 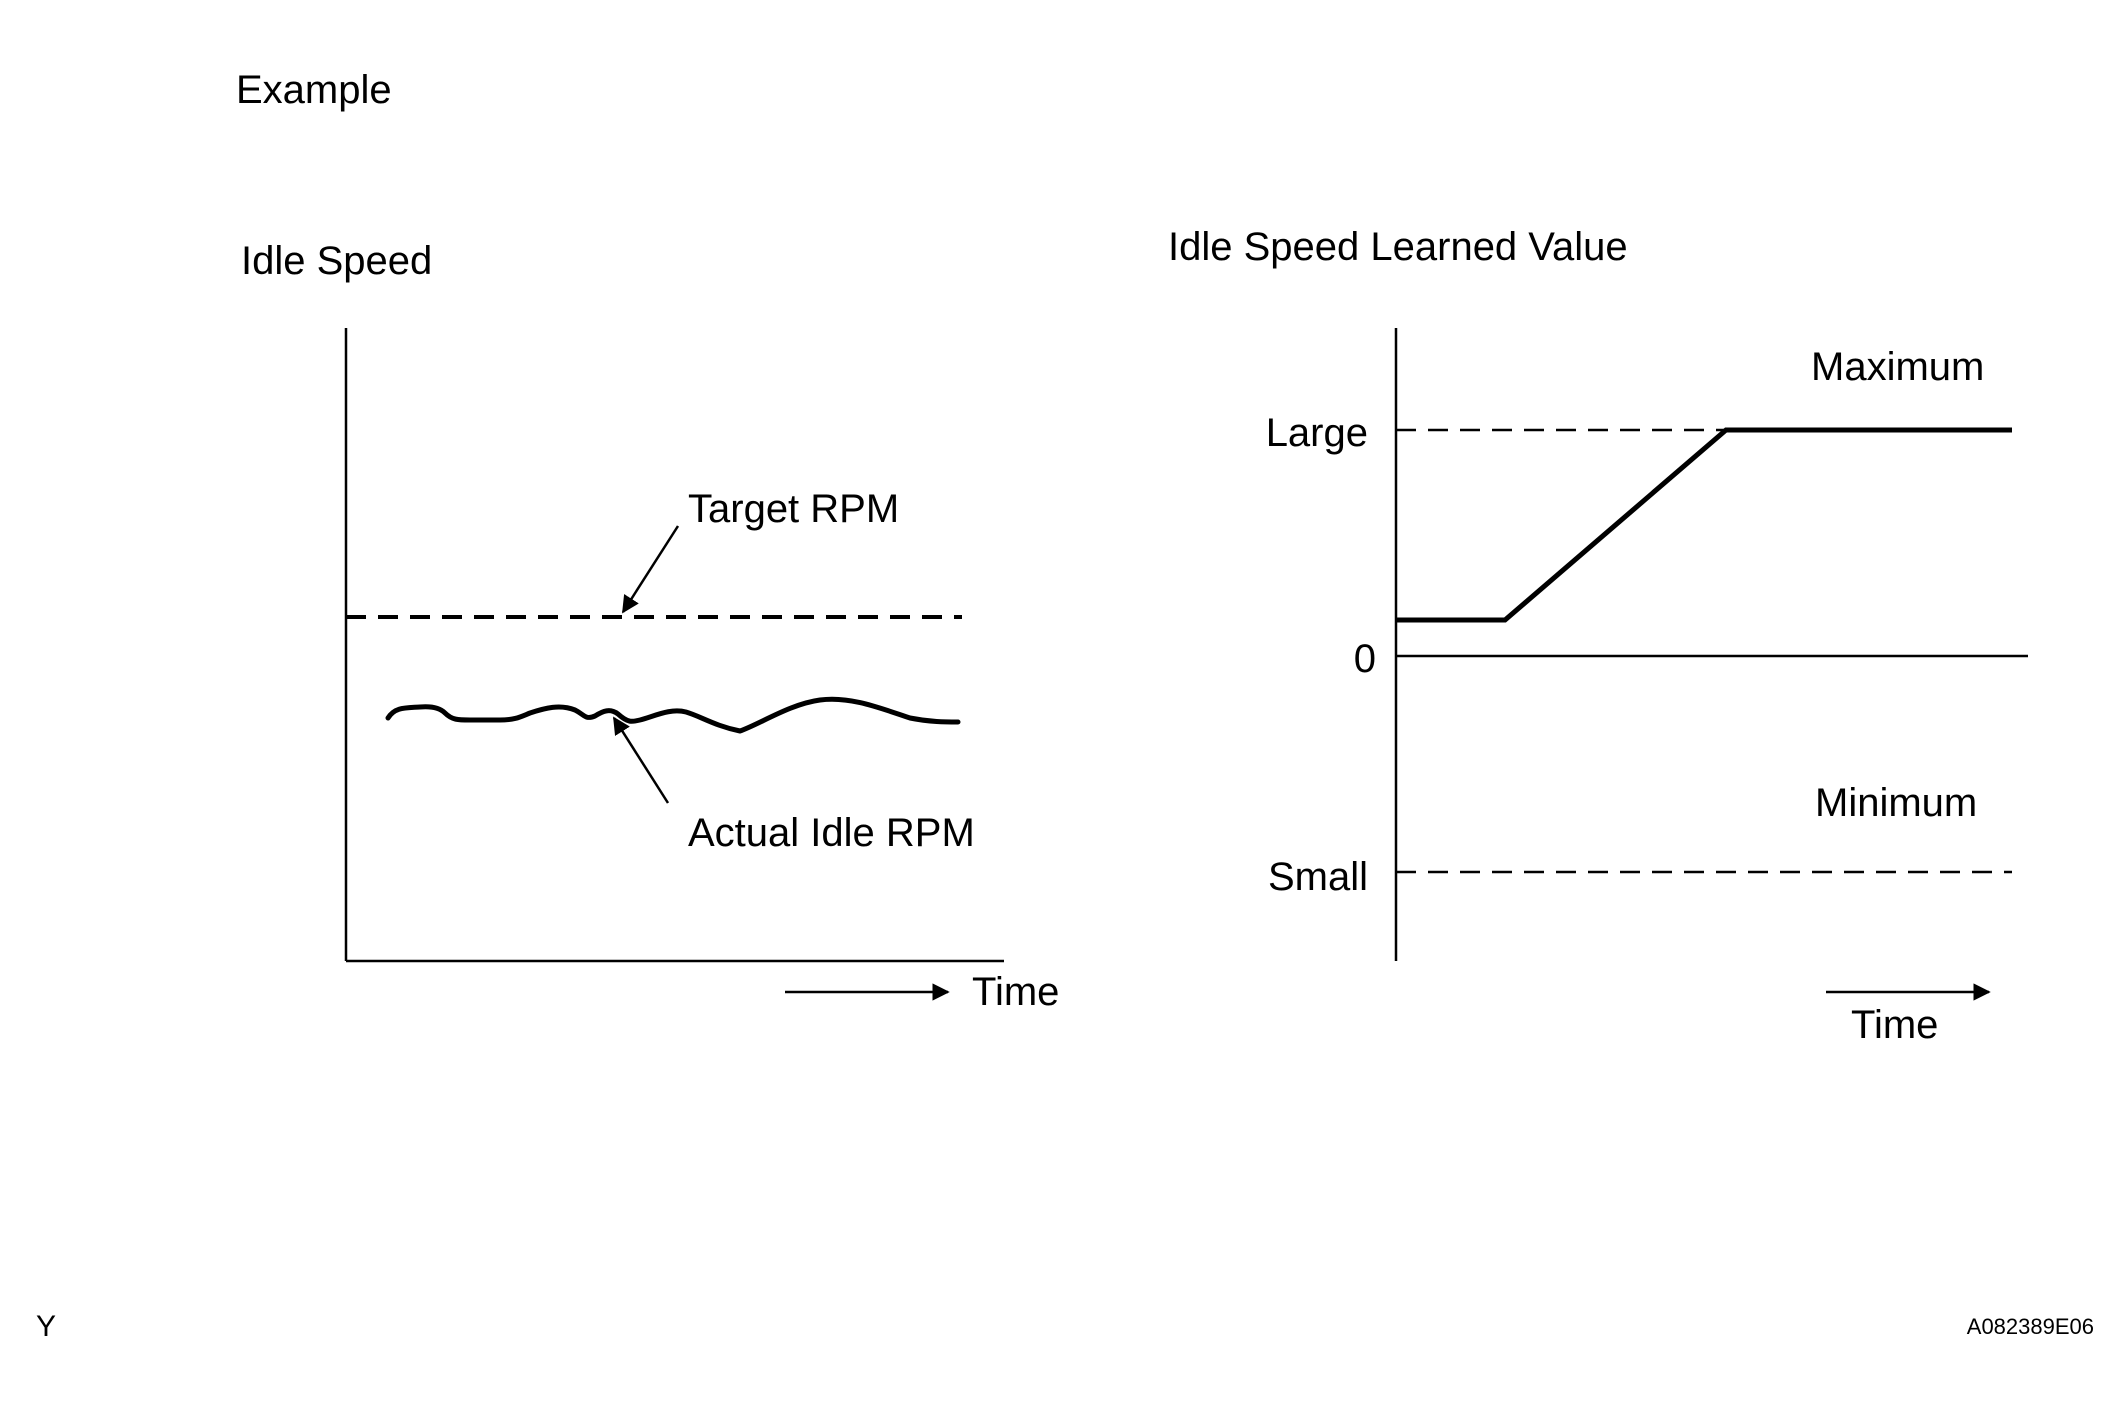 What do you see at coordinates (1896, 803) in the screenshot?
I see `minimum-label: Minimum` at bounding box center [1896, 803].